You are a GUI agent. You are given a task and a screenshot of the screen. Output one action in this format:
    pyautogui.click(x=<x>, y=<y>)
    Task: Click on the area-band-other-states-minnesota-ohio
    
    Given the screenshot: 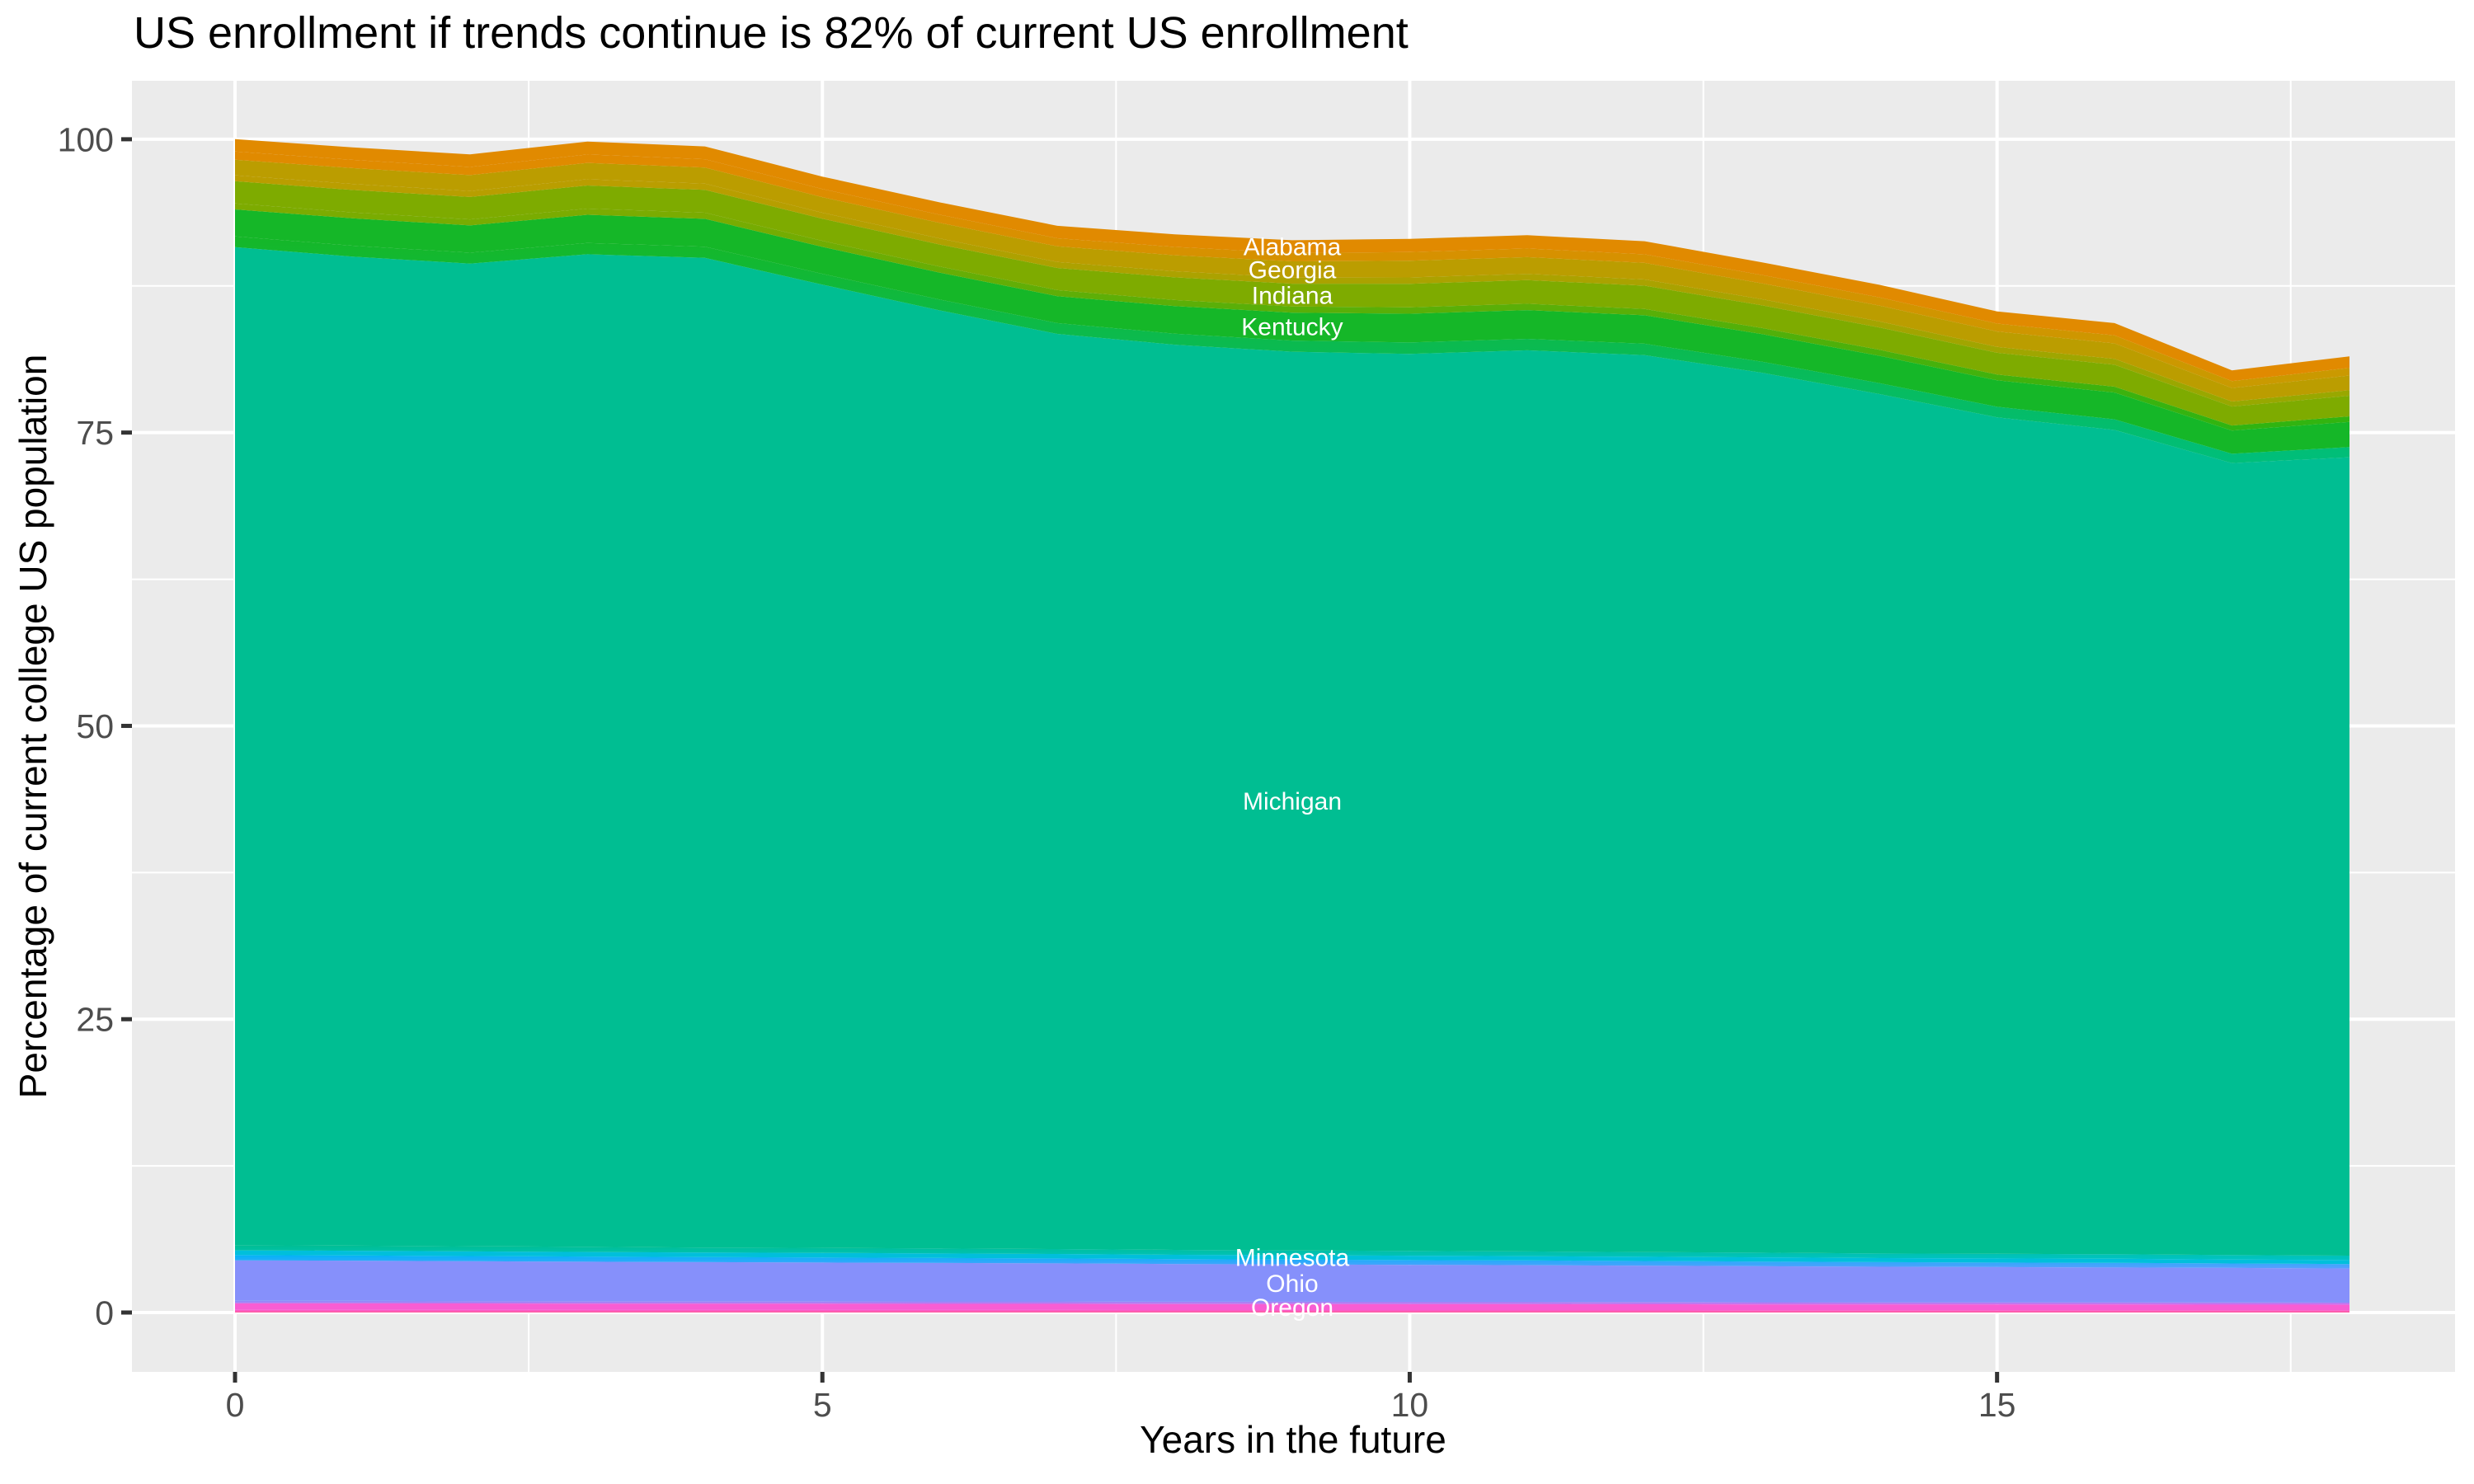 What is the action you would take?
    pyautogui.click(x=1292, y=1262)
    